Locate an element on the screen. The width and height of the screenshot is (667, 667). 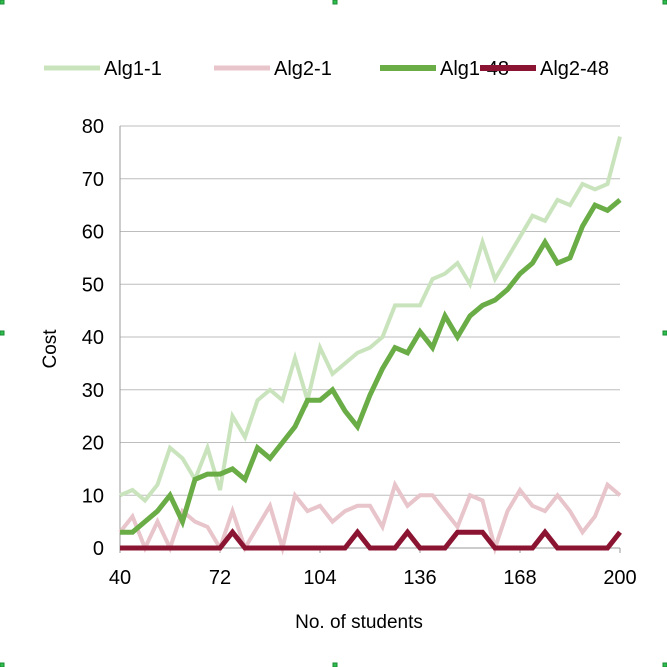
x-tick-label: 168 is located at coordinates (519, 578).